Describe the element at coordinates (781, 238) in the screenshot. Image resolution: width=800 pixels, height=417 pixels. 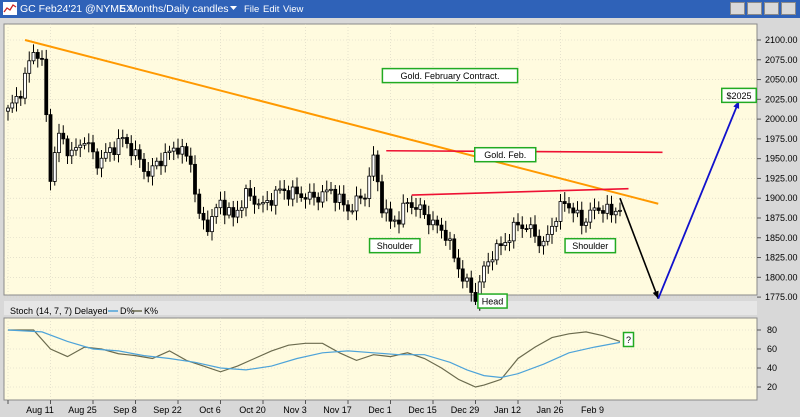
I see `price-tick-label: 1850.00` at that location.